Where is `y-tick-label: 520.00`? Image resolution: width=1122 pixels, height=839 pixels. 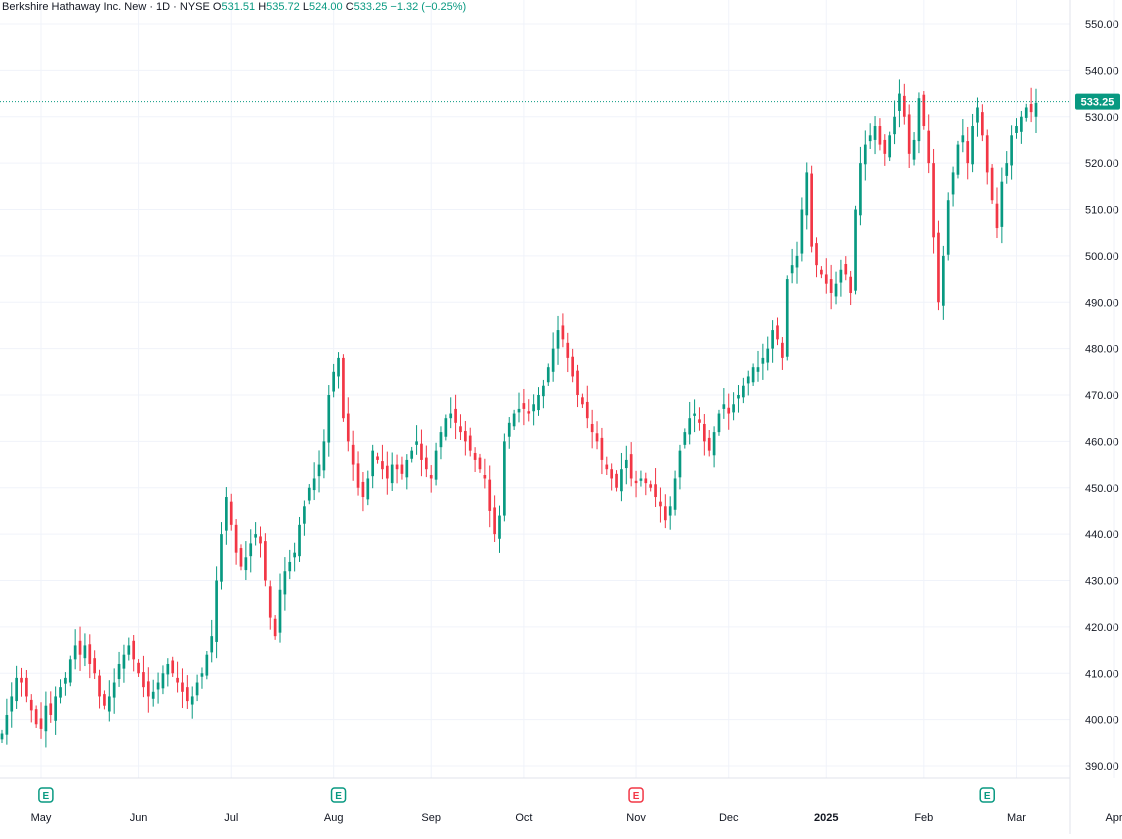
y-tick-label: 520.00 is located at coordinates (1102, 164).